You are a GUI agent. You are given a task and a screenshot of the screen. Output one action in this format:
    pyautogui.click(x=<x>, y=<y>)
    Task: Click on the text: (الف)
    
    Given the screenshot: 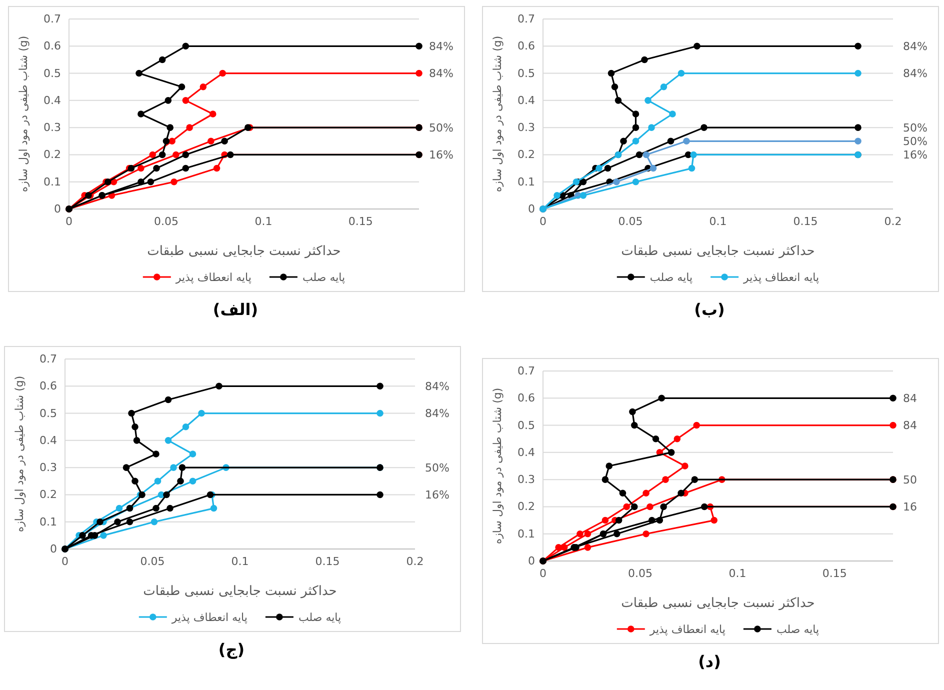 What is the action you would take?
    pyautogui.click(x=236, y=309)
    